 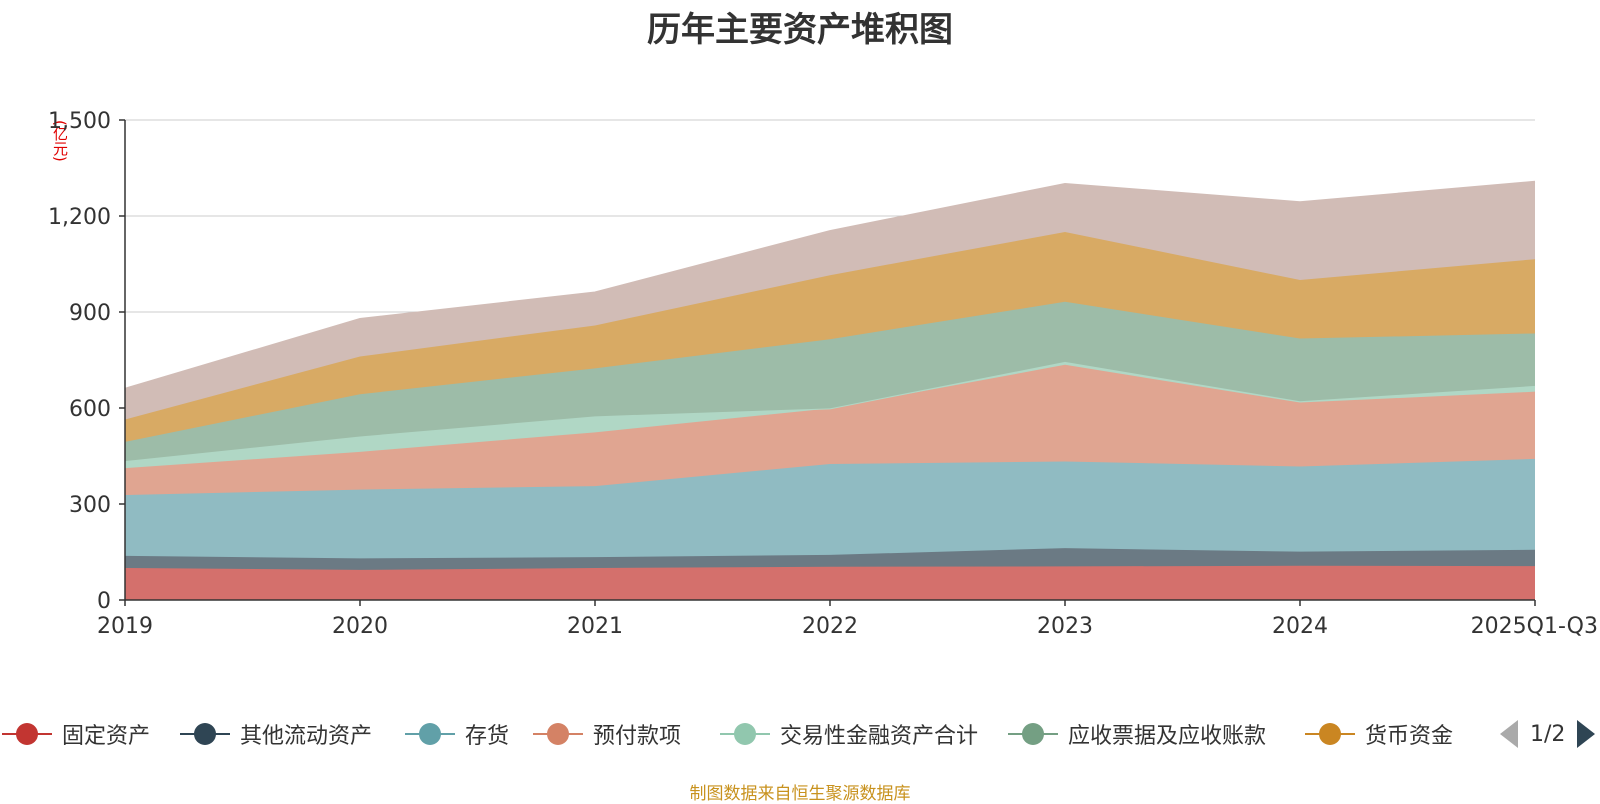 What do you see at coordinates (1065, 626) in the screenshot?
I see `x-tick-label: 2023` at bounding box center [1065, 626].